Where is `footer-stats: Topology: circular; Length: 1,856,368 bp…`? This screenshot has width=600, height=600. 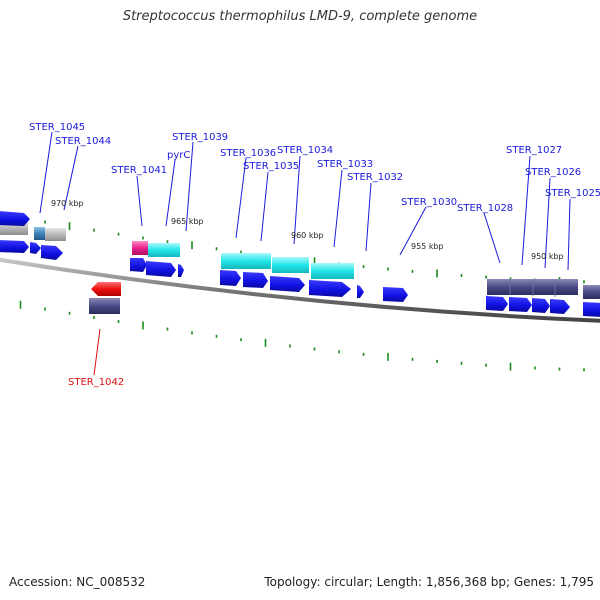 footer-stats: Topology: circular; Length: 1,856,368 bp… is located at coordinates (429, 582).